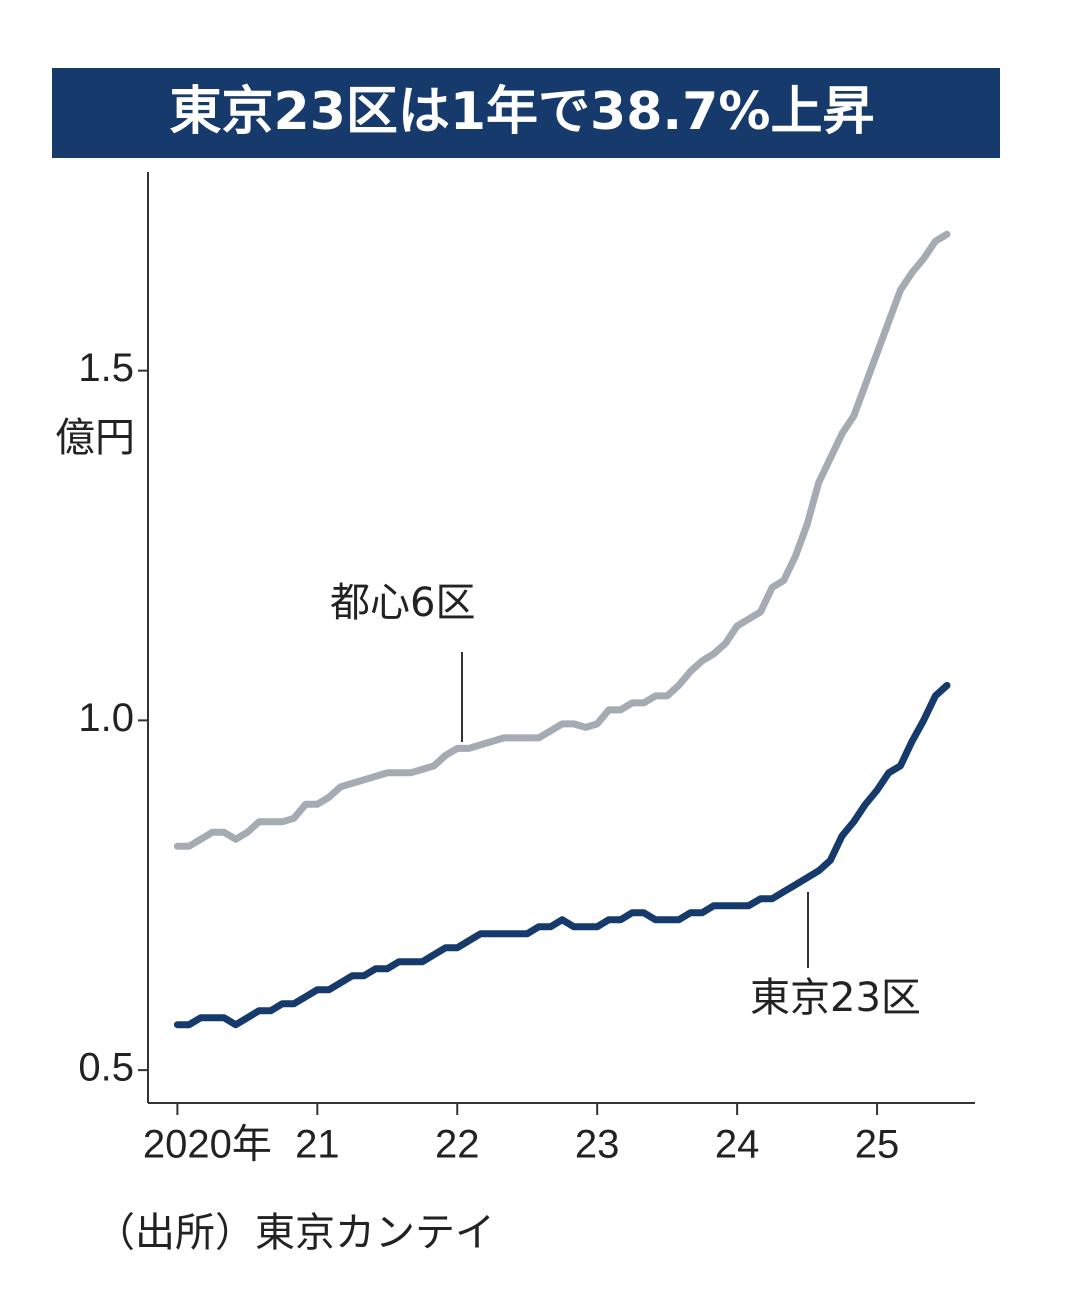 This screenshot has width=1073, height=1304. Describe the element at coordinates (207, 1145) in the screenshot. I see `x-tick-label: 2020年` at that location.